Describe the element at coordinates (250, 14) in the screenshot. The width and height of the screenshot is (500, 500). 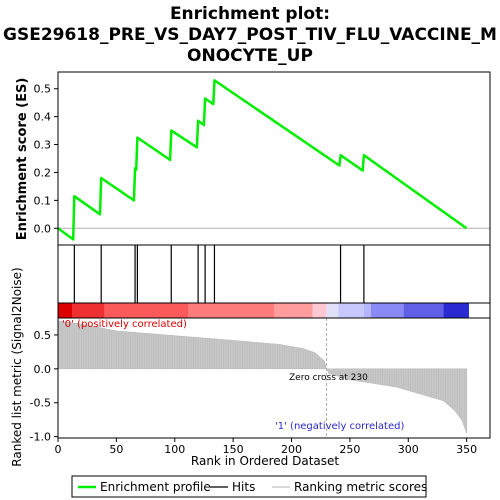
I see `chart-title-line-1: Enrichment plot:` at that location.